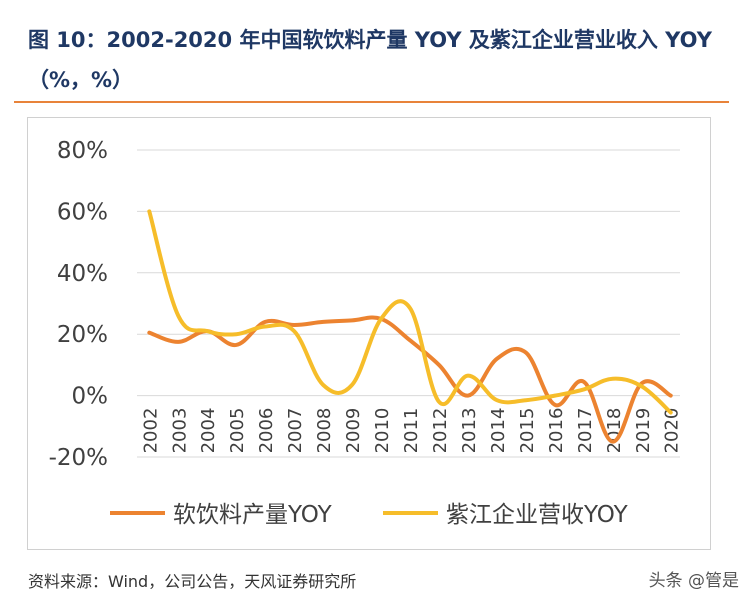 This screenshot has height=610, width=755. Describe the element at coordinates (382, 431) in the screenshot. I see `x-tick-label: 2010` at that location.